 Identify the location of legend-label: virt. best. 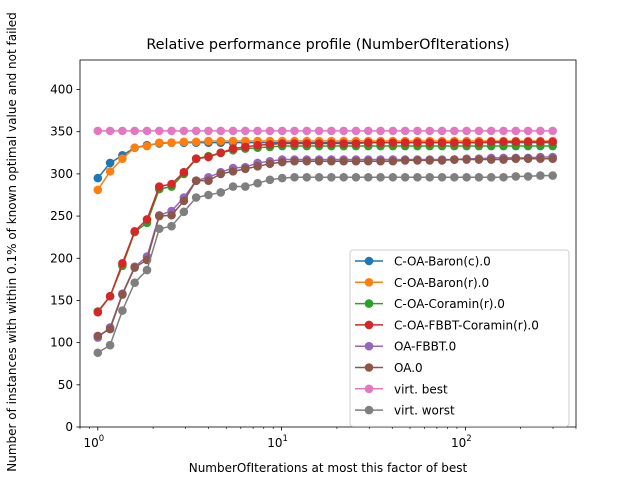
(421, 389).